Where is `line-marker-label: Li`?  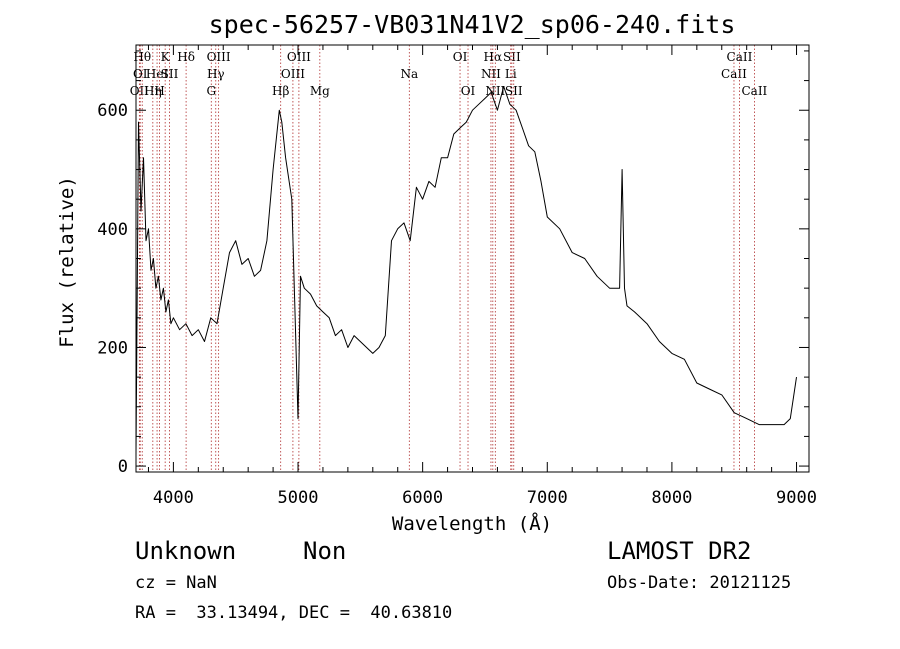 line-marker-label: Li is located at coordinates (511, 74).